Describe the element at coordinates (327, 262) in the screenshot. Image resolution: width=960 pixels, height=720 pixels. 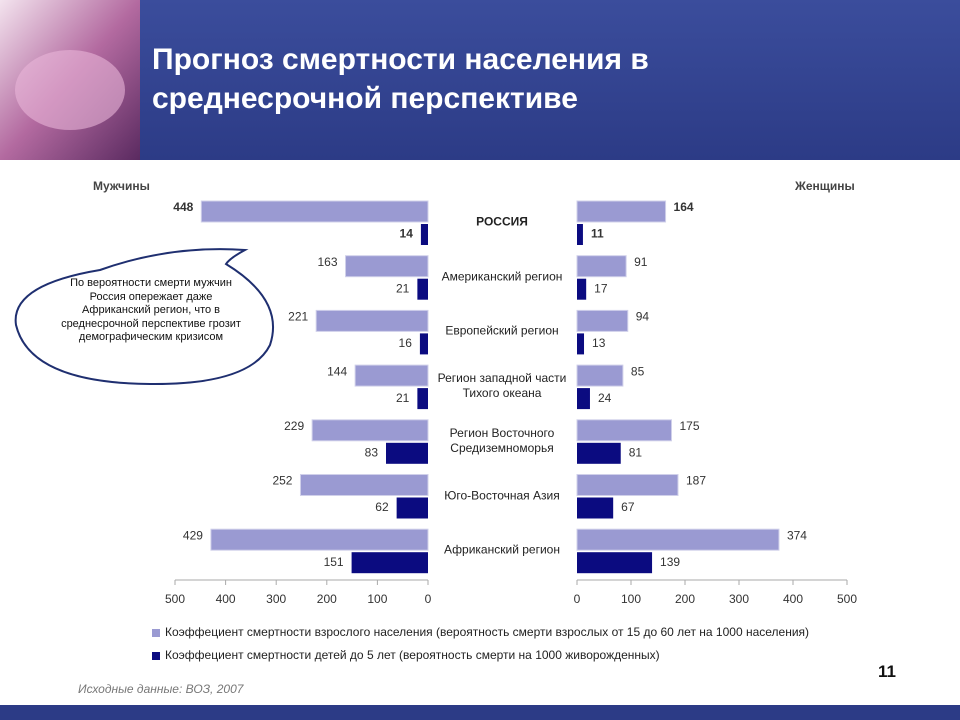
I see `value-label: 163` at that location.